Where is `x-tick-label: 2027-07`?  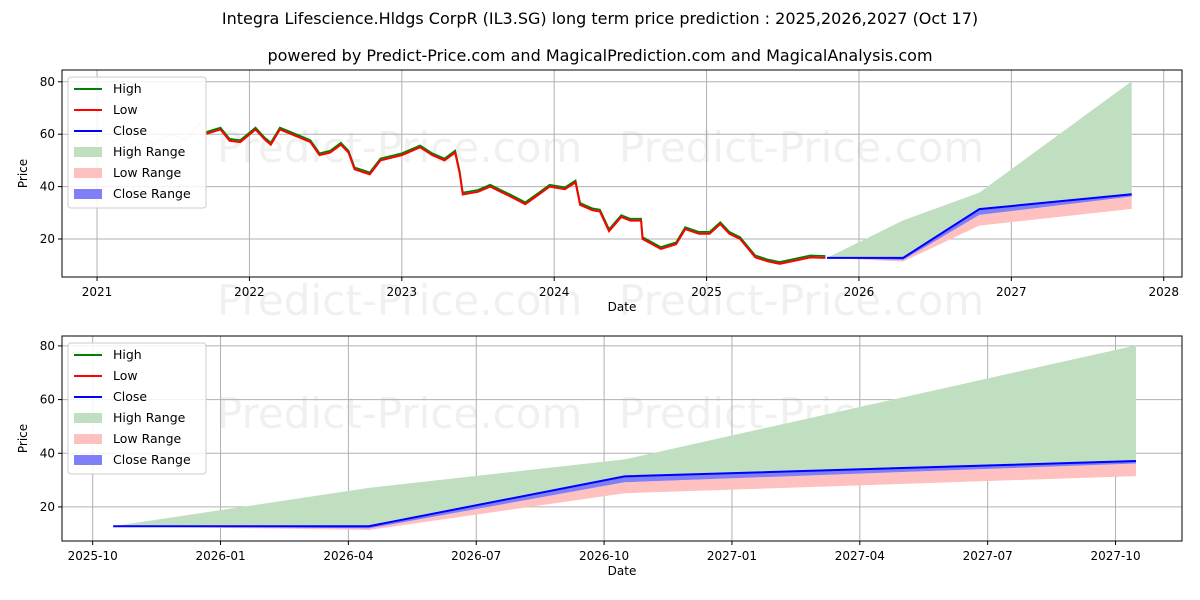
x-tick-label: 2027-07 is located at coordinates (988, 556).